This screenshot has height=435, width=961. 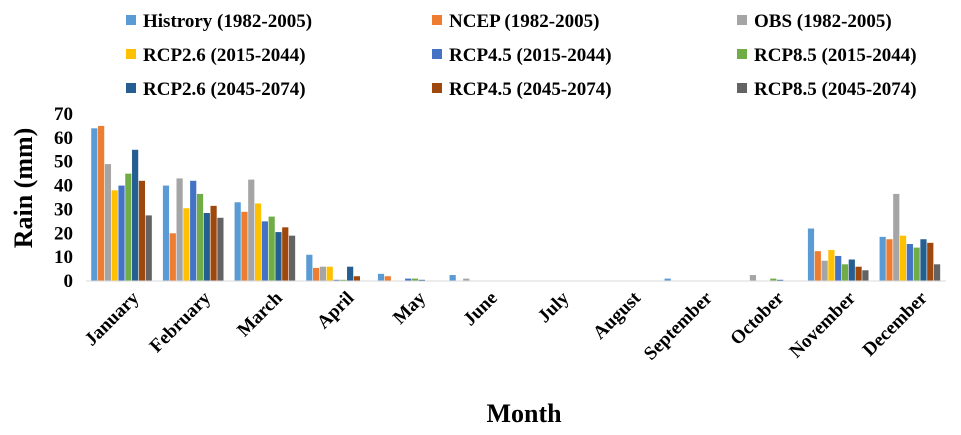 I want to click on bar-january-rcp4-5-2045-2074, so click(x=142, y=230).